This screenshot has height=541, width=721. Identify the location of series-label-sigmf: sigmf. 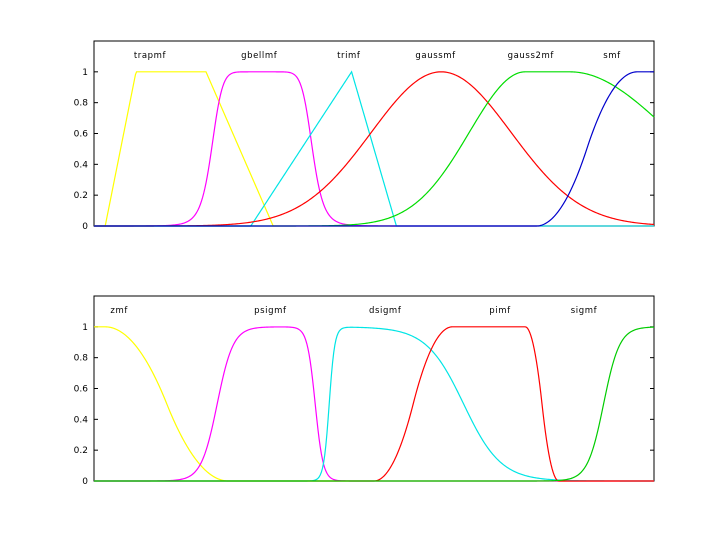
(584, 311).